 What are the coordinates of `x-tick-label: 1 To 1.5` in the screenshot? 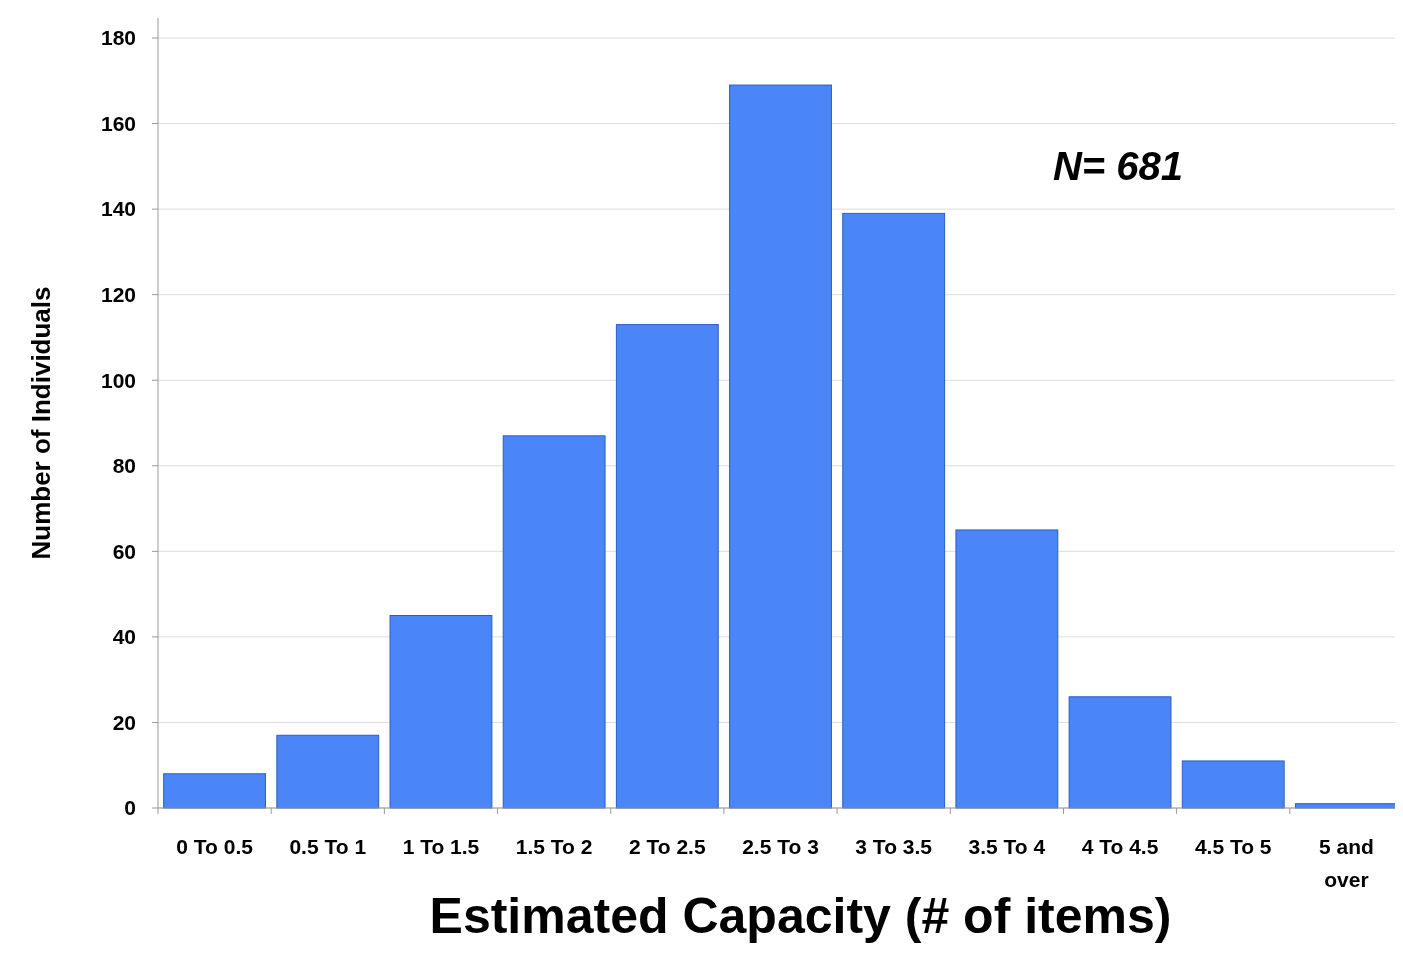 It's located at (441, 846).